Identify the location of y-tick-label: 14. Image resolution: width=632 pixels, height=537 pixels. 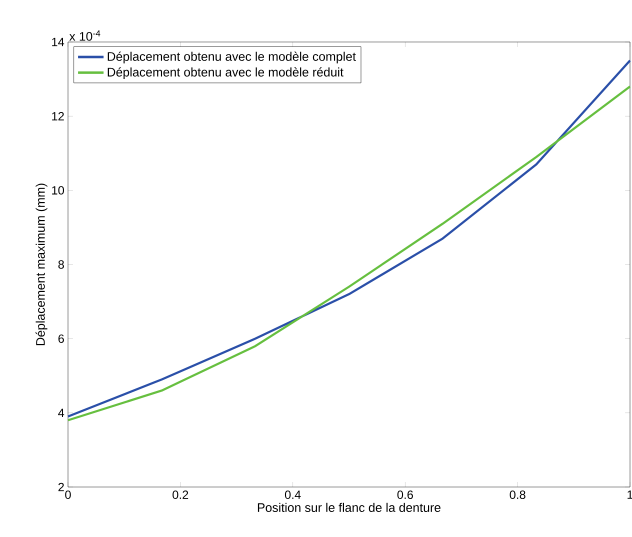
(58, 42).